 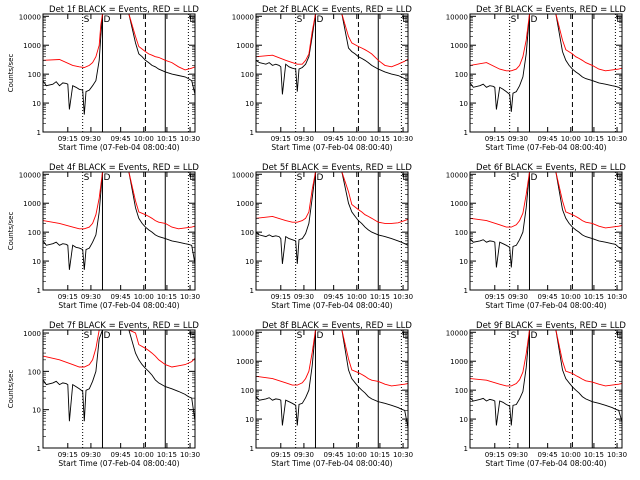 What do you see at coordinates (551, 326) in the screenshot?
I see `panel-title: Det 9f BLACK = Events, RED = LLD` at bounding box center [551, 326].